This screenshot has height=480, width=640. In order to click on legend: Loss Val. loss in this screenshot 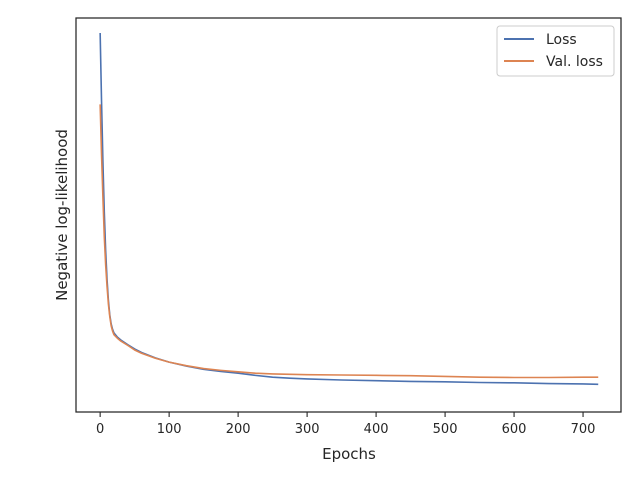, I will do `click(555, 51)`.